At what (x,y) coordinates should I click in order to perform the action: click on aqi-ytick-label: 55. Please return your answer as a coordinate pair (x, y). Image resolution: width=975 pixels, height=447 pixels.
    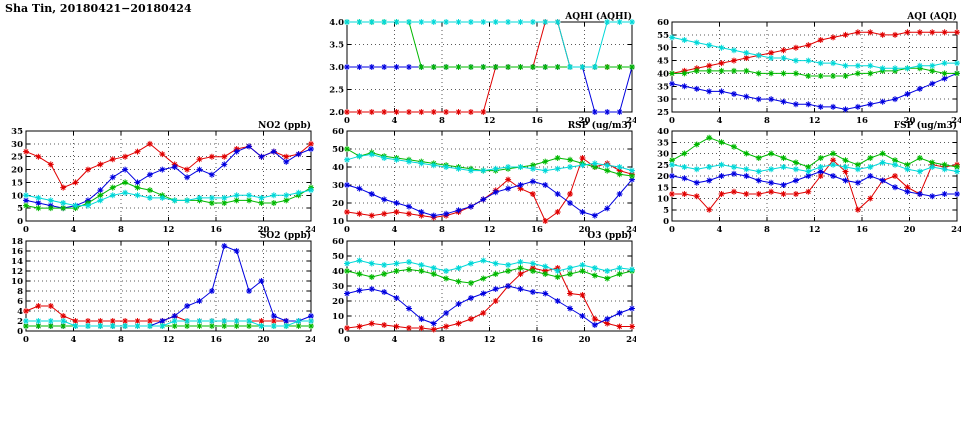
    Looking at the image, I should click on (663, 36).